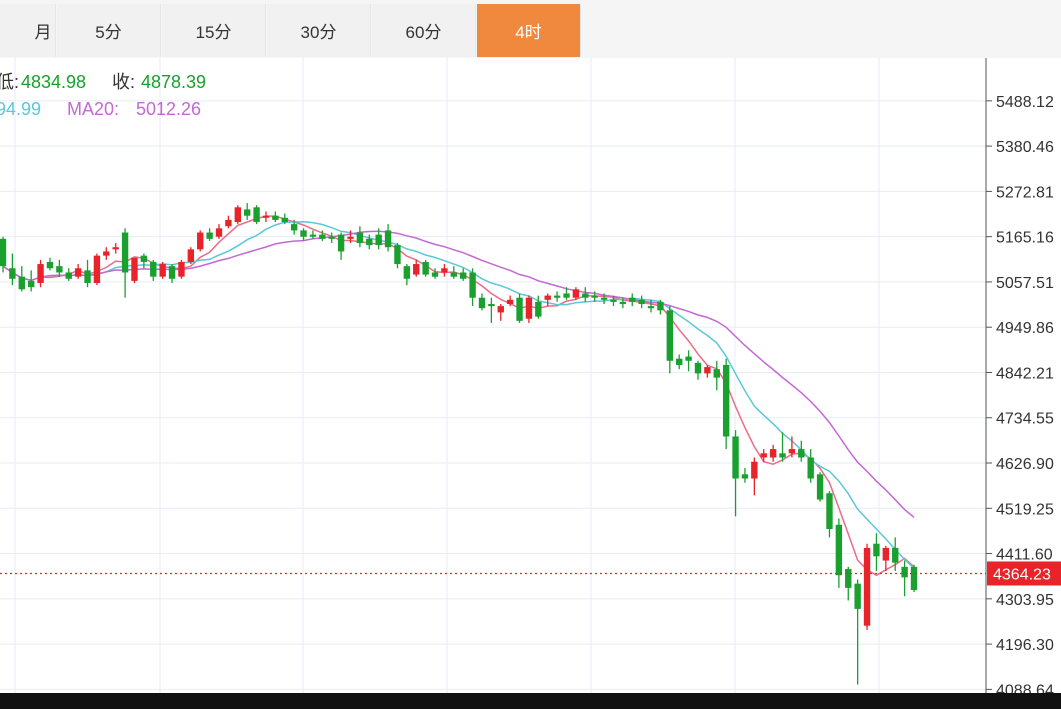 This screenshot has height=709, width=1061. I want to click on close-value: 4878.39, so click(173, 82).